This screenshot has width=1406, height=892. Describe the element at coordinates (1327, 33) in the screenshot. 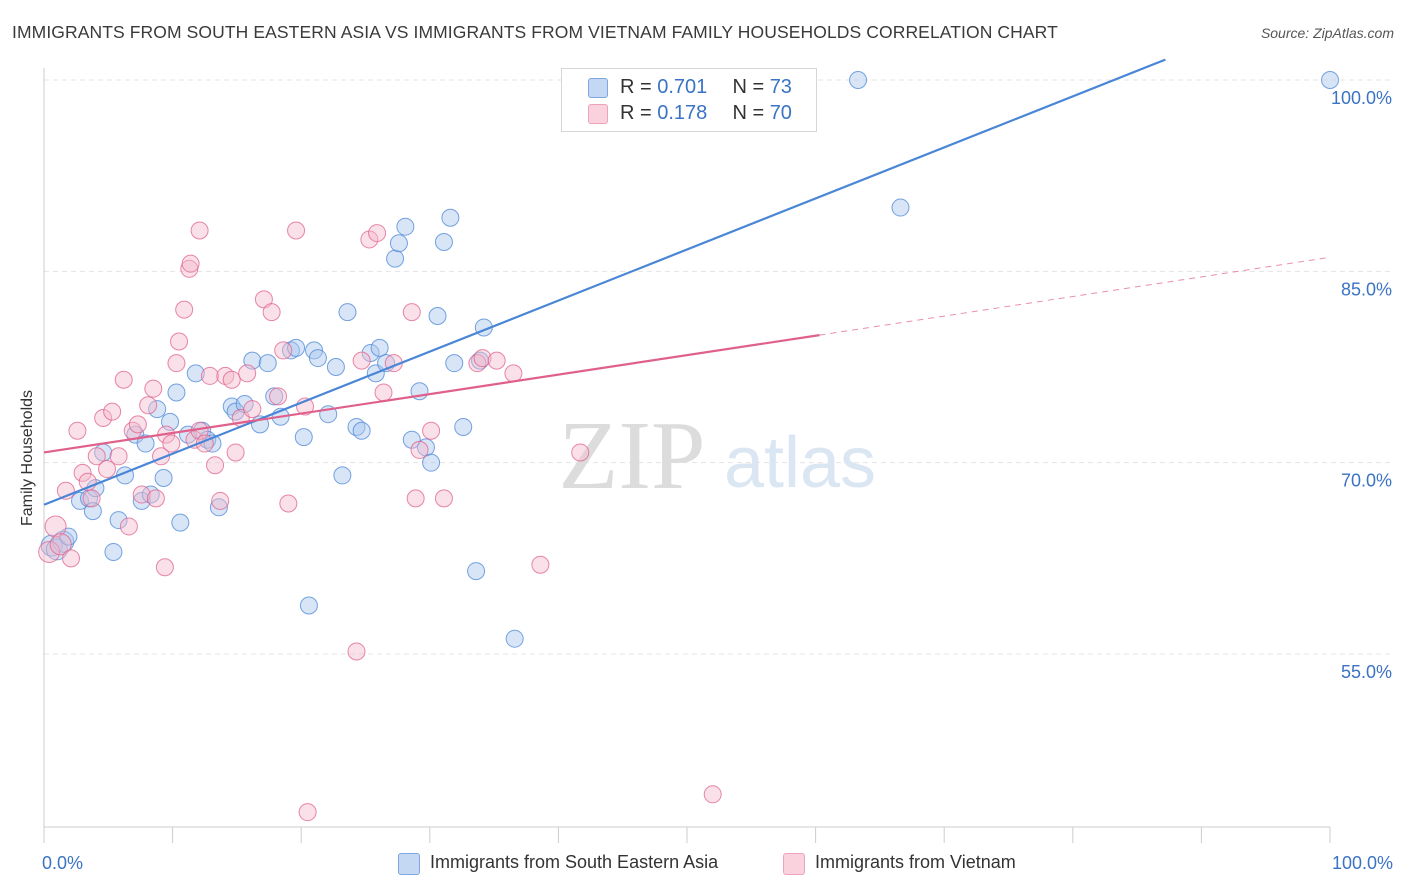

I see `source-label: Source: ZipAtlas.com` at that location.